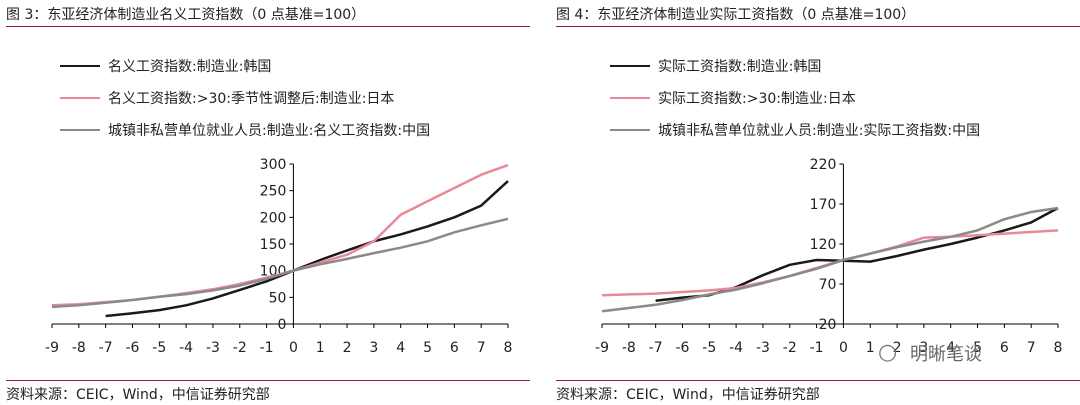  What do you see at coordinates (273, 218) in the screenshot?
I see `y-tick-label: 200` at bounding box center [273, 218].